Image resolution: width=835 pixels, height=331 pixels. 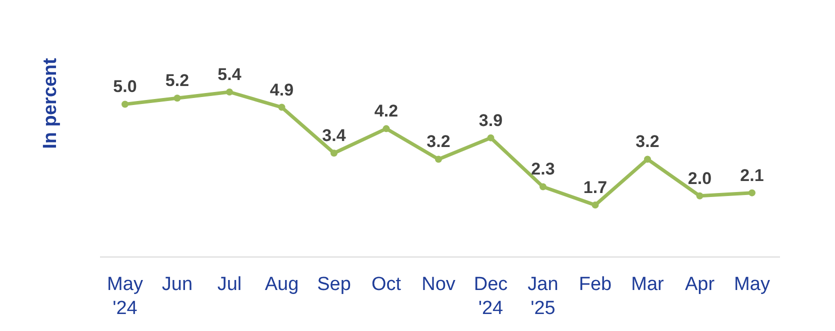 I want to click on data-label: 4.9, so click(x=282, y=90).